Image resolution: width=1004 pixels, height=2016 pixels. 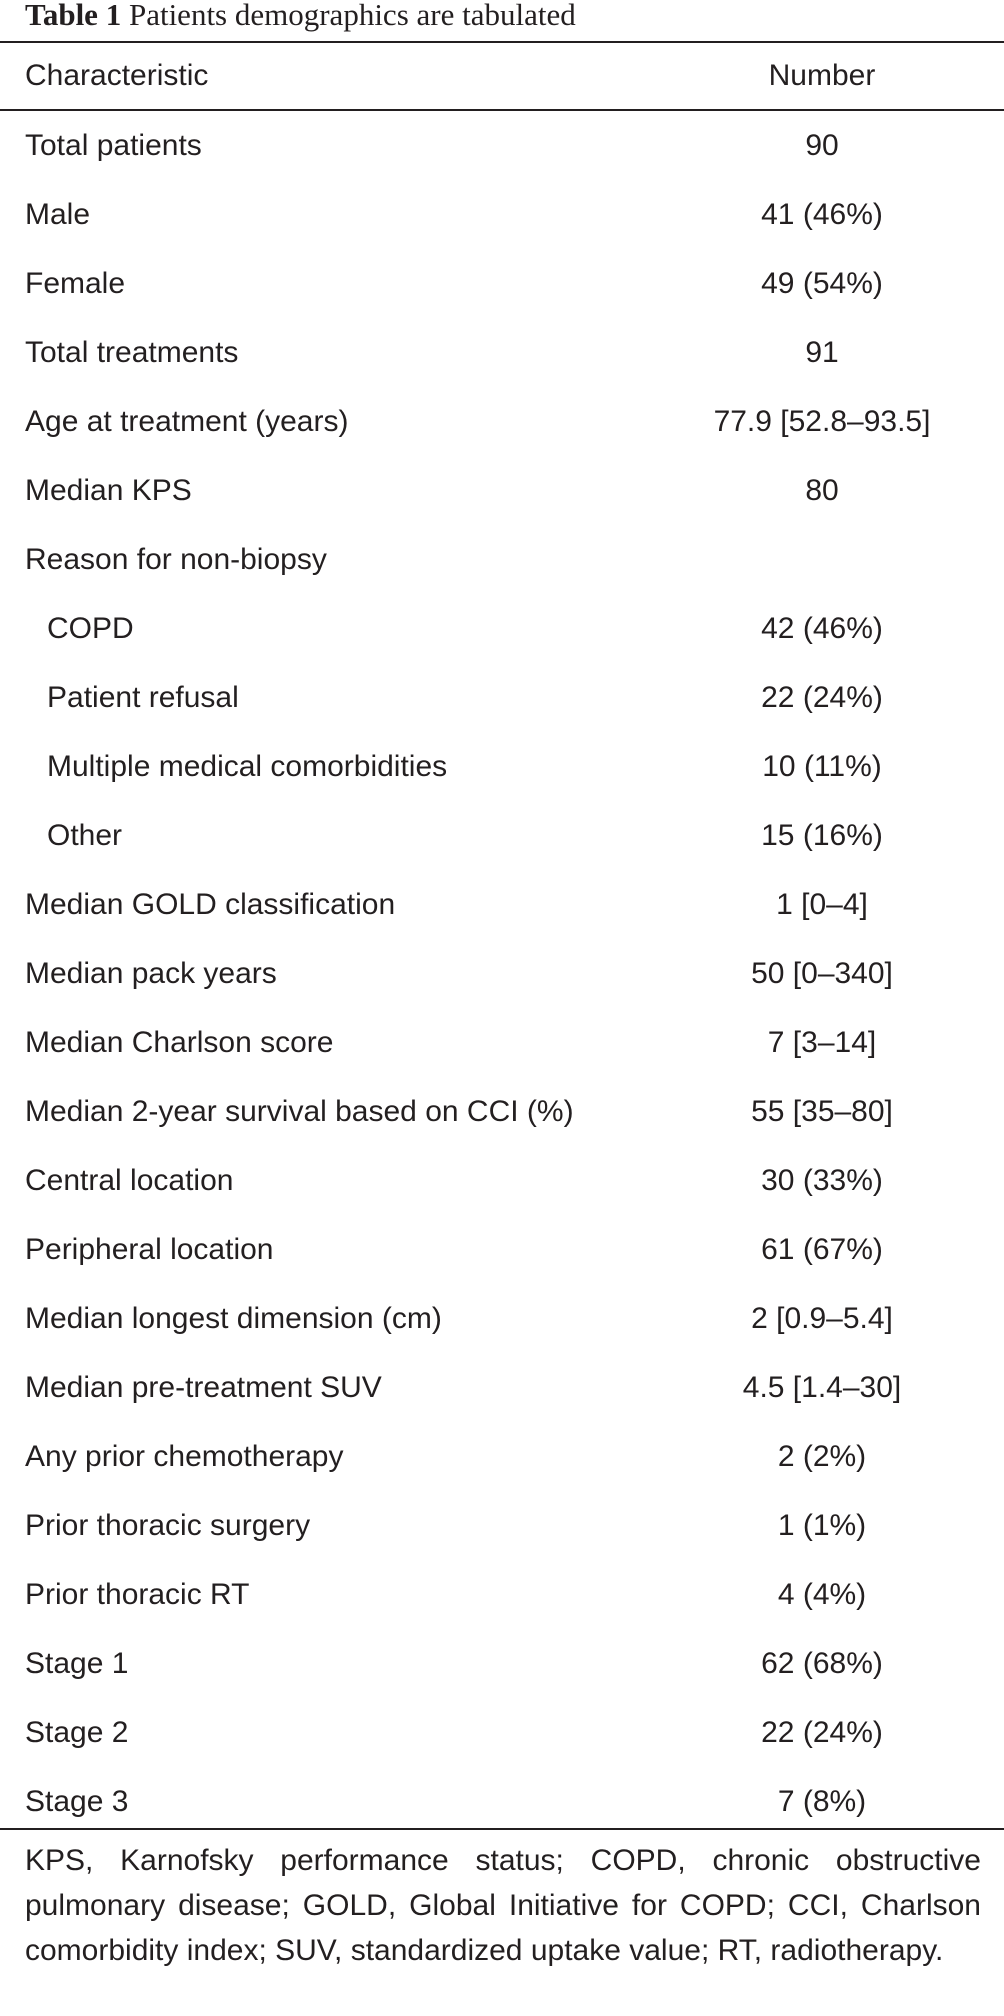 What do you see at coordinates (822, 75) in the screenshot?
I see `header-number: Number` at bounding box center [822, 75].